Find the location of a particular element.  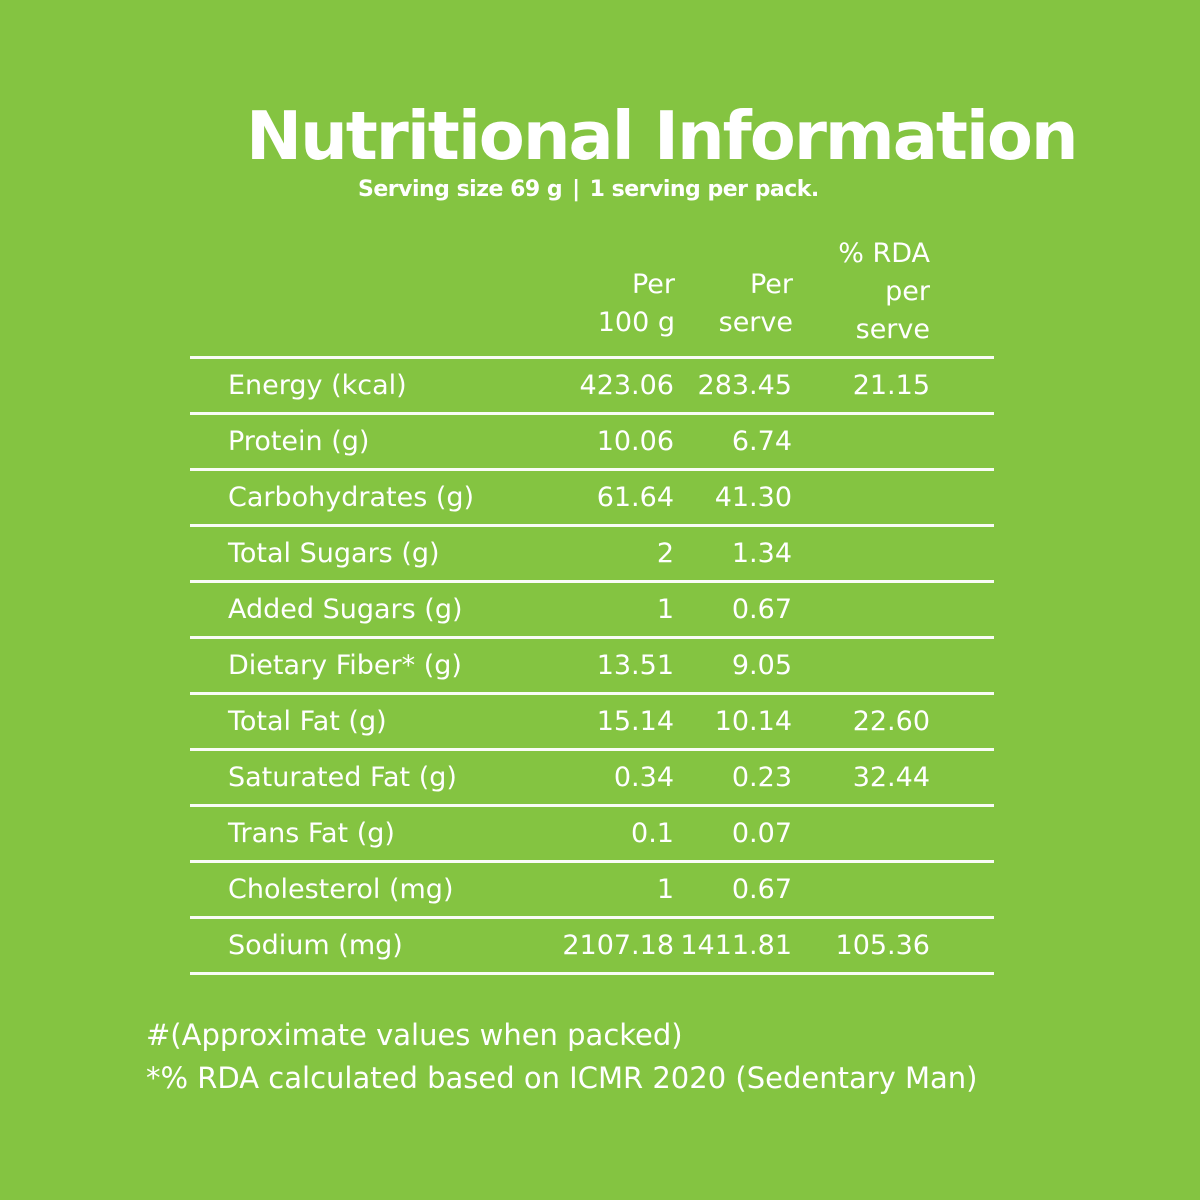

value-per-100g: 2107.18 is located at coordinates (618, 945).